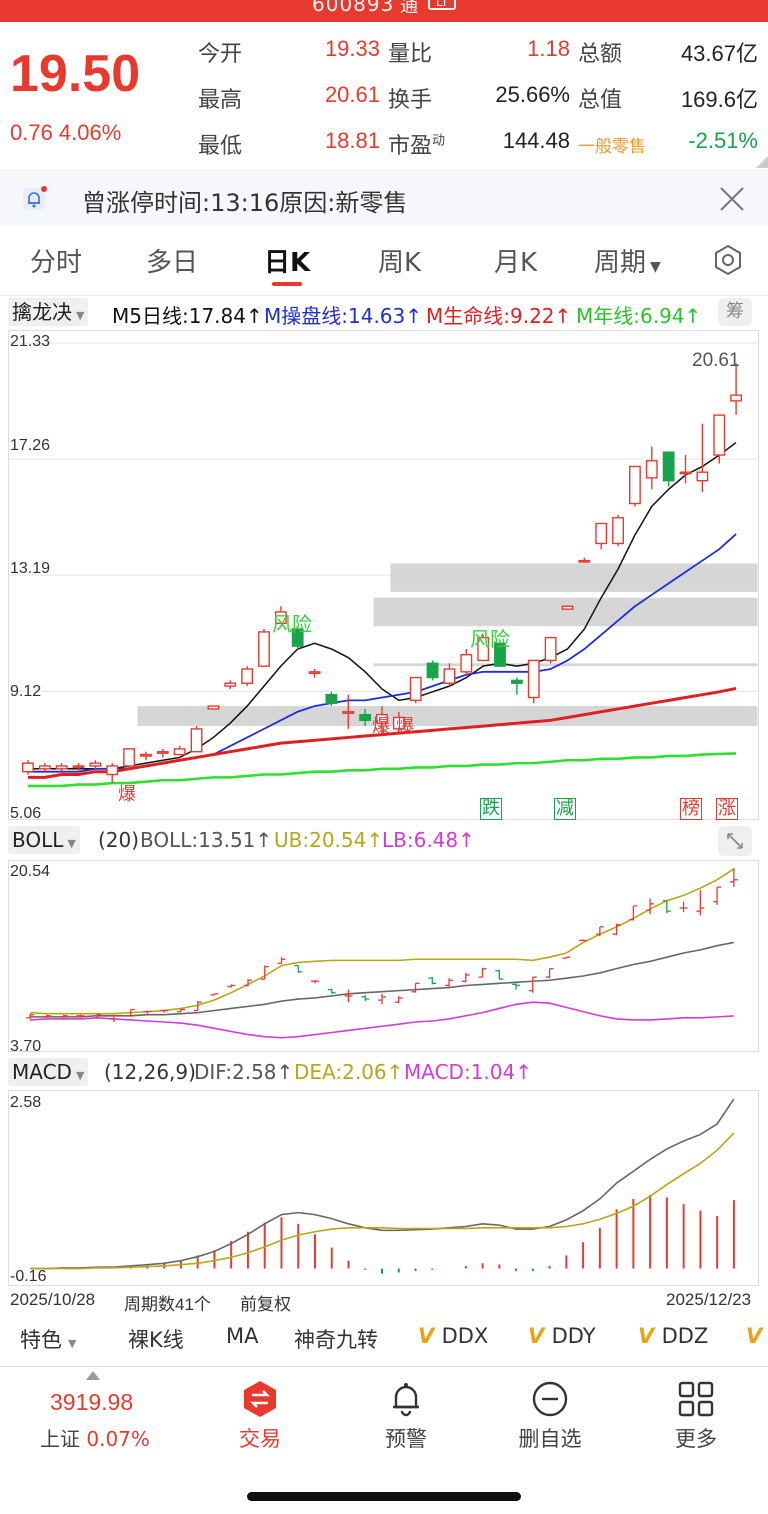 The image size is (768, 1514). I want to click on tab-monthly-k: 月K, so click(516, 263).